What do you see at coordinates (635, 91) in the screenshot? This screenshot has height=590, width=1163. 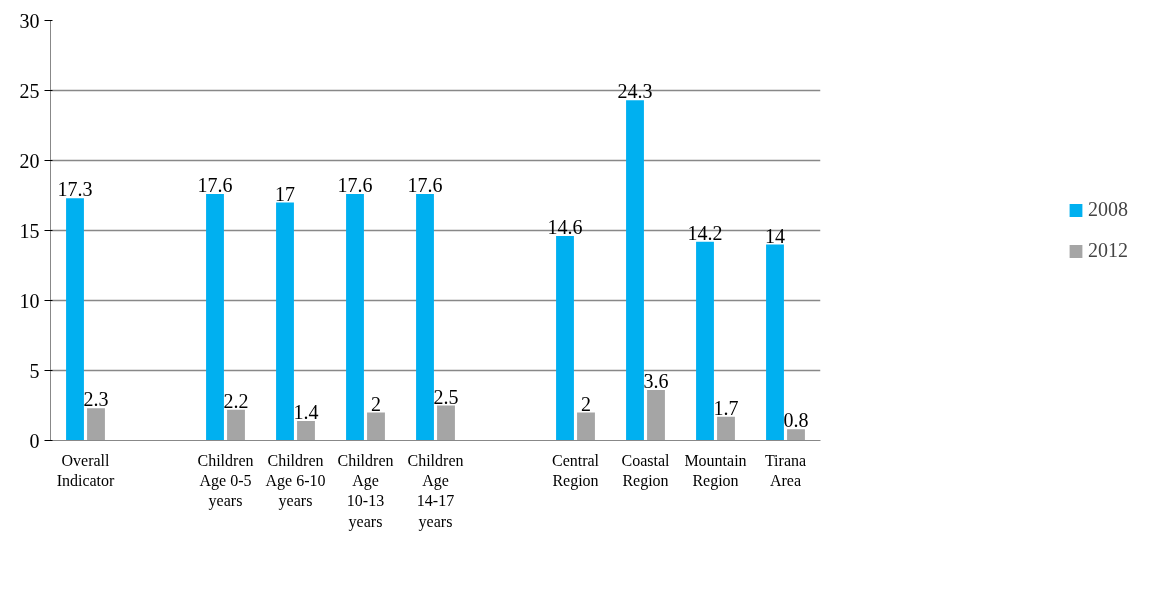 I see `data-label: 24.3` at bounding box center [635, 91].